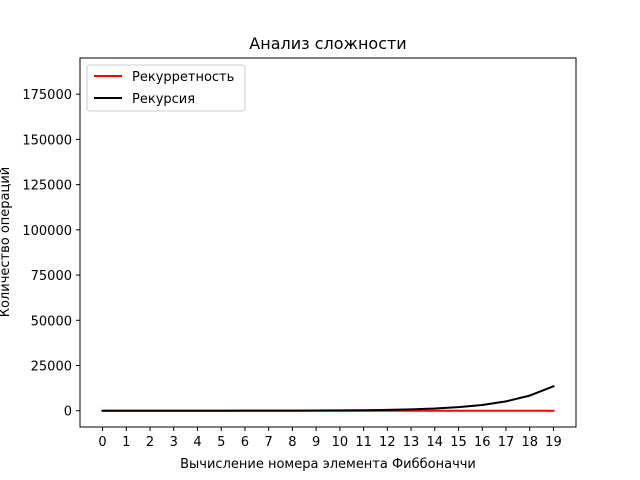  What do you see at coordinates (51, 321) in the screenshot?
I see `y-tick-label: 50000` at bounding box center [51, 321].